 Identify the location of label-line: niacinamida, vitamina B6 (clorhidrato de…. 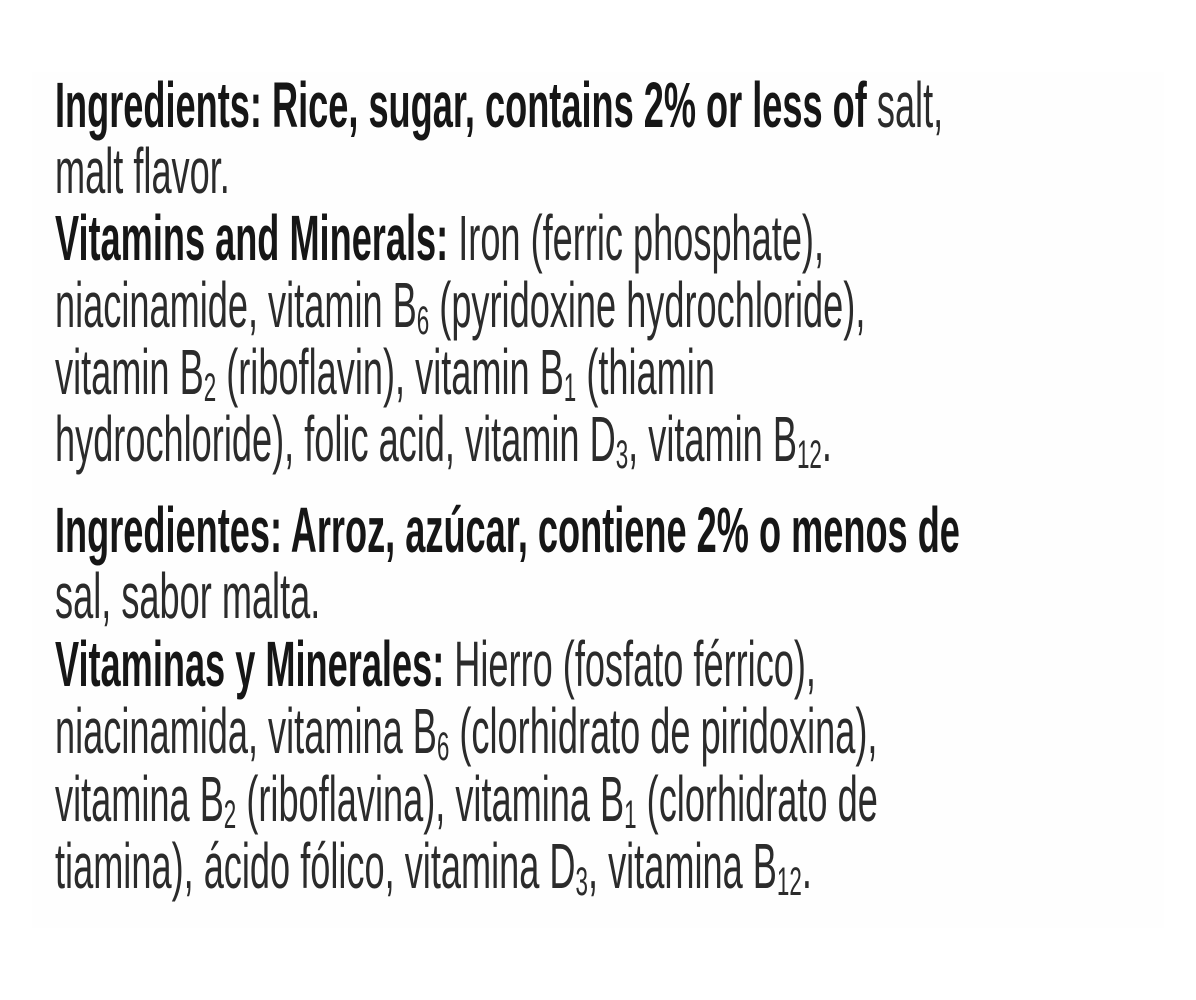
(466, 731).